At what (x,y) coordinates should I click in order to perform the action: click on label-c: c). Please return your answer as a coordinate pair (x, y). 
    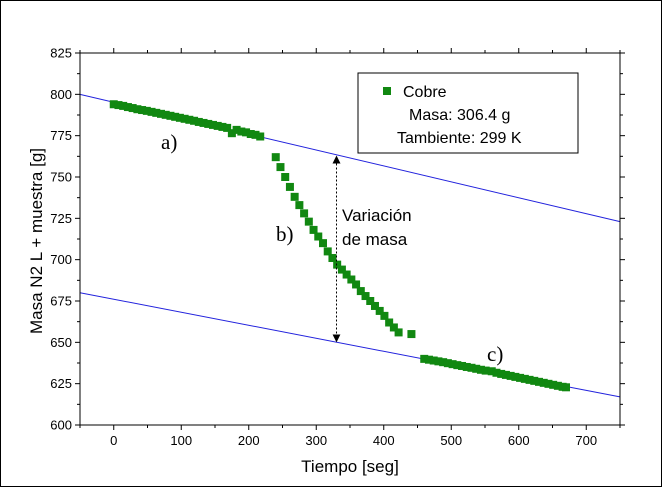
    Looking at the image, I should click on (495, 354).